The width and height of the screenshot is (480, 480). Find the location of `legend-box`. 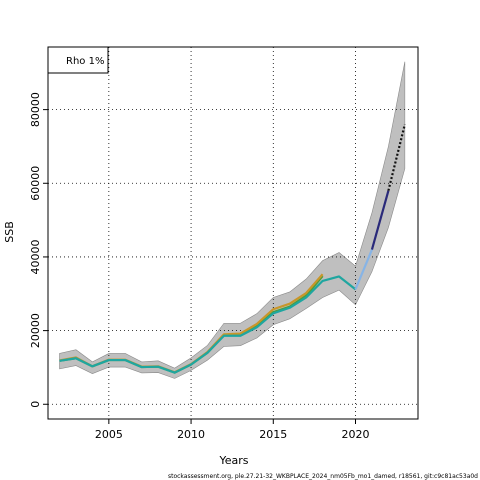

legend-box is located at coordinates (78, 60).